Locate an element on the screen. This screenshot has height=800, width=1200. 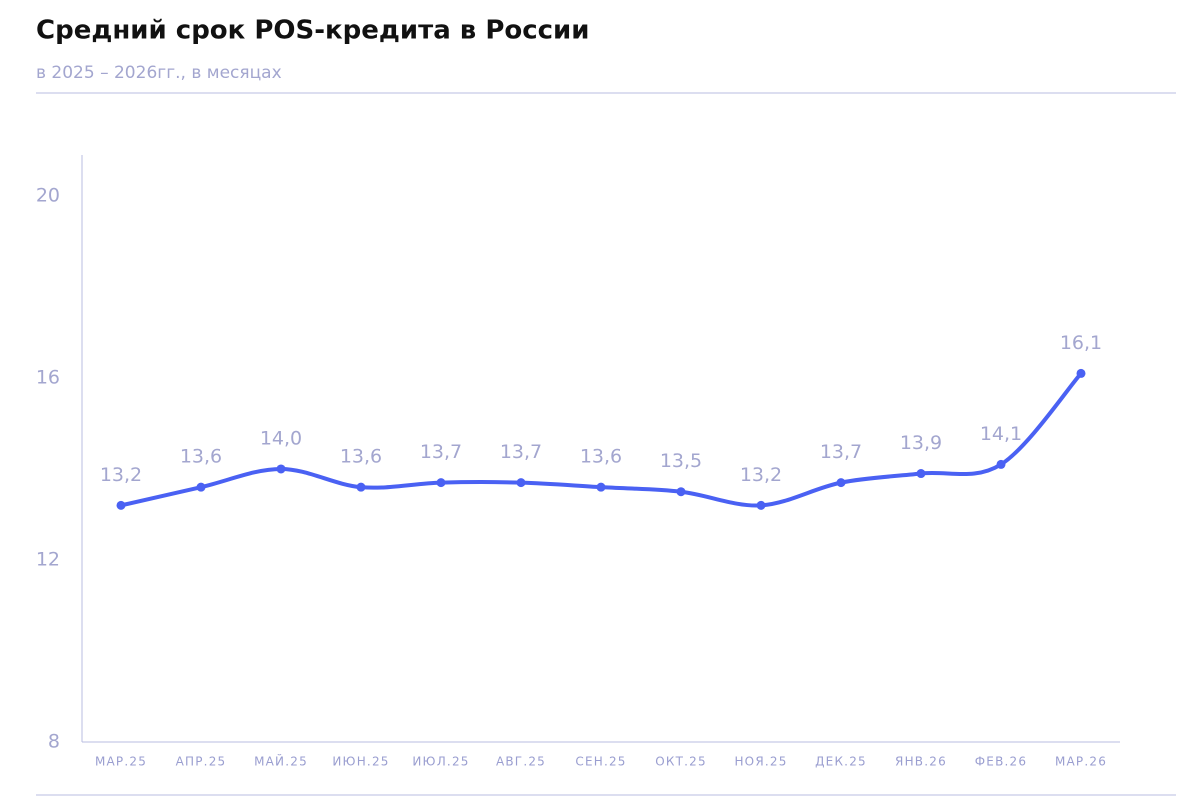
y-tick-label: 20 is located at coordinates (48, 195).